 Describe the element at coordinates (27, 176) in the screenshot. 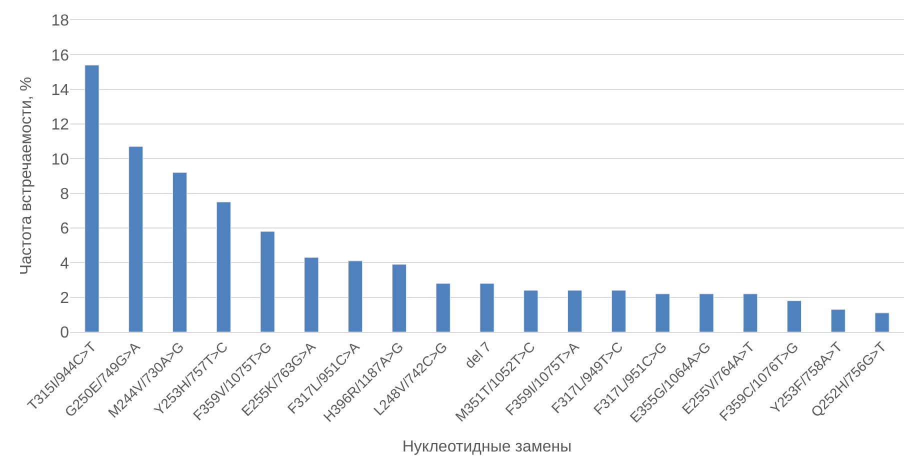

I see `y-axis-title: Частота встречаемости, %` at that location.